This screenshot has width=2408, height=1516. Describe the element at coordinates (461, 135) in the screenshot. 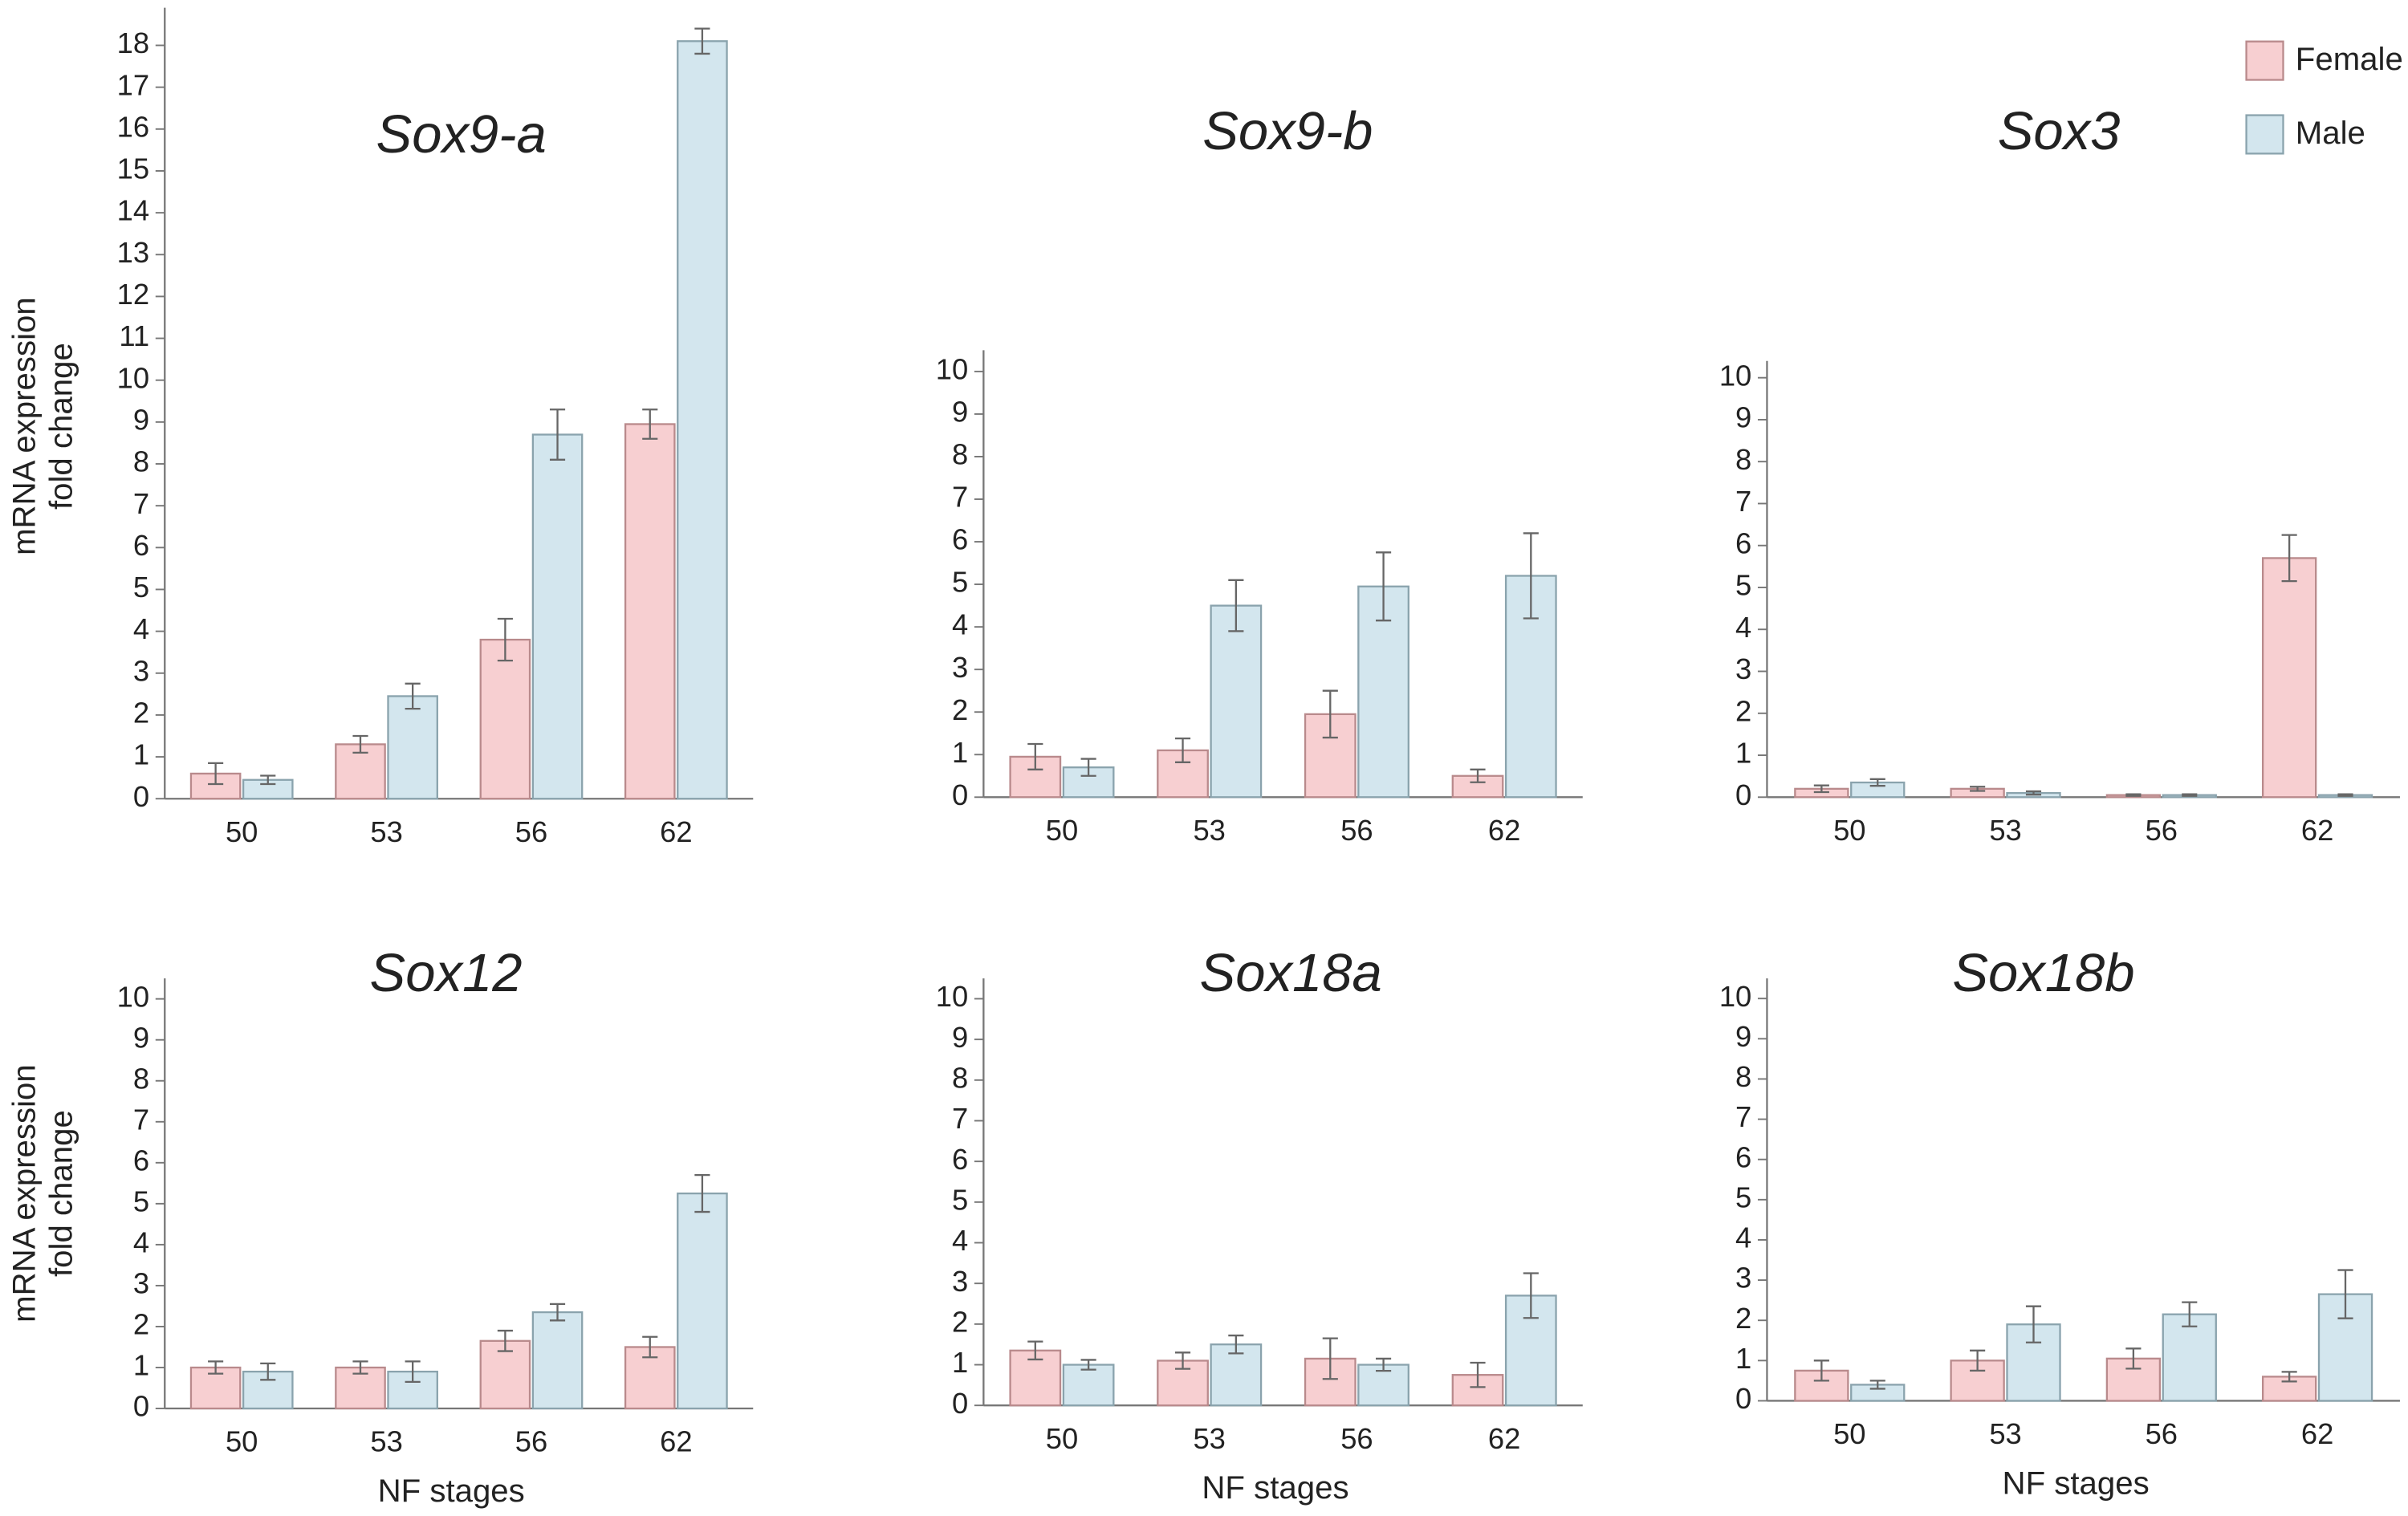

I see `chart-title: Sox9-a` at that location.